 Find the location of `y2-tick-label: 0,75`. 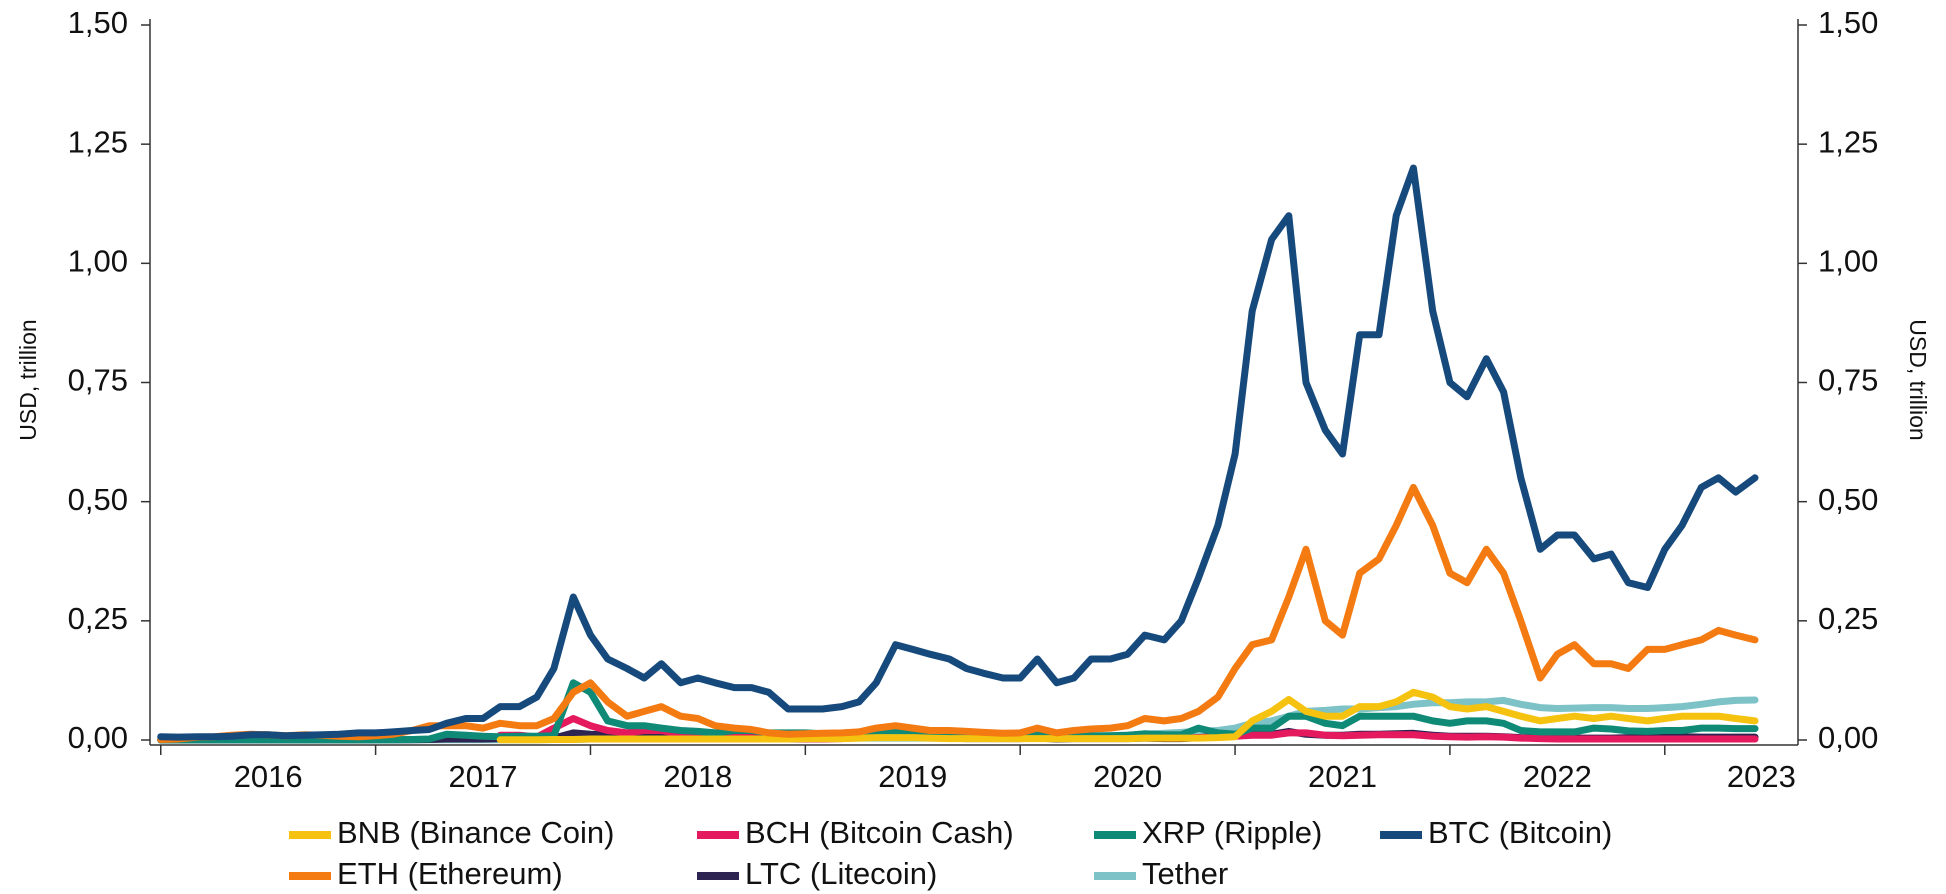

y2-tick-label: 0,75 is located at coordinates (1848, 380).